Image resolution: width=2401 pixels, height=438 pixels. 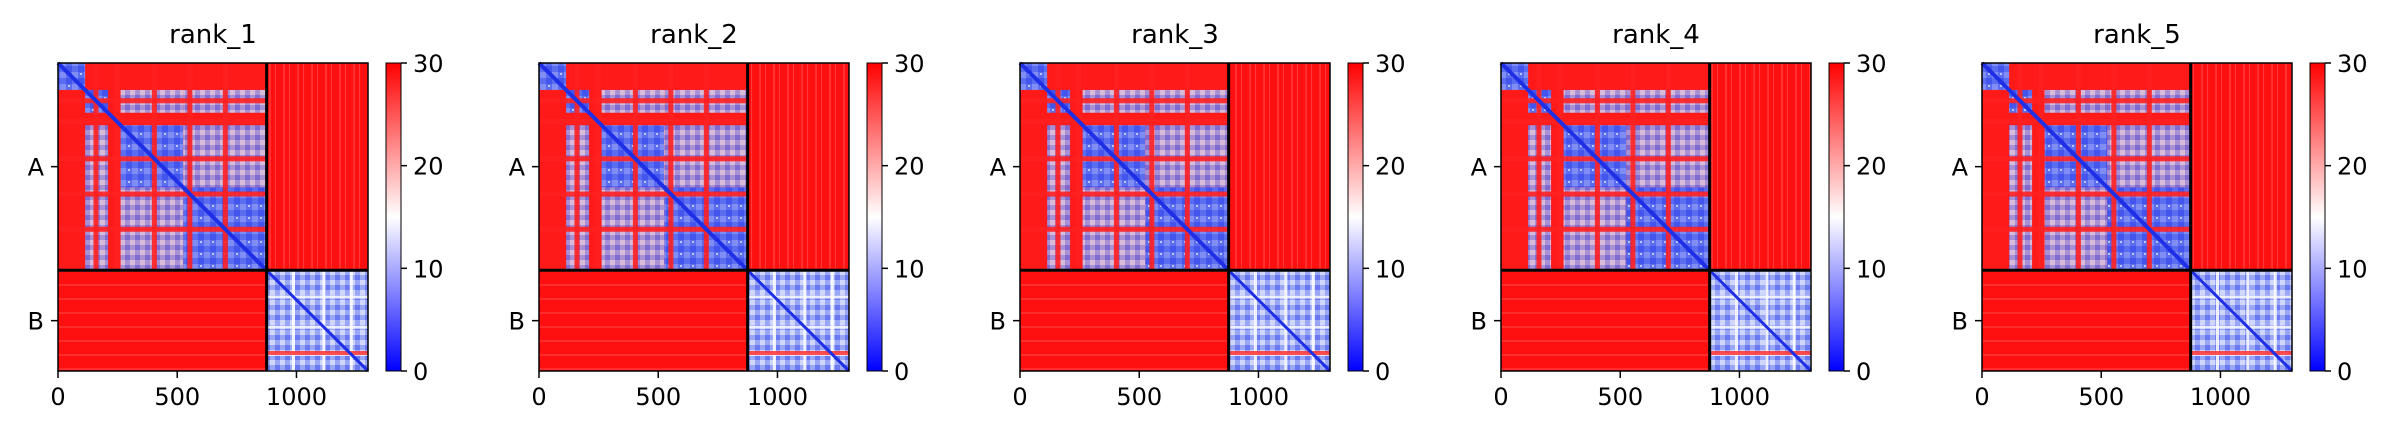 What do you see at coordinates (694, 35) in the screenshot?
I see `panel-title: rank_2` at bounding box center [694, 35].